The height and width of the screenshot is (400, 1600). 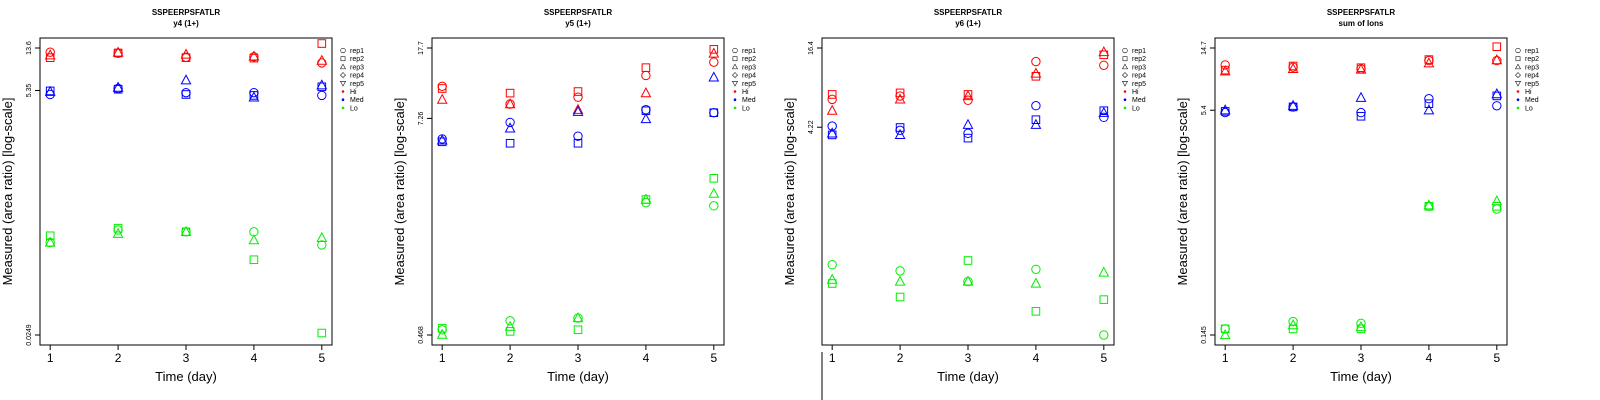 What do you see at coordinates (1532, 76) in the screenshot?
I see `legend-label: rep4` at bounding box center [1532, 76].